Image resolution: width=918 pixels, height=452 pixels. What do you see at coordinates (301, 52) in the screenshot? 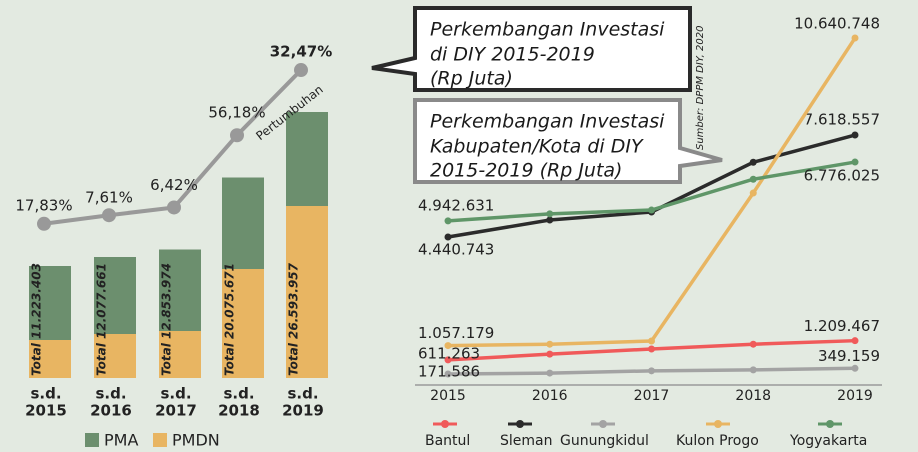
I see `growth-label: 32,47%` at bounding box center [301, 52].